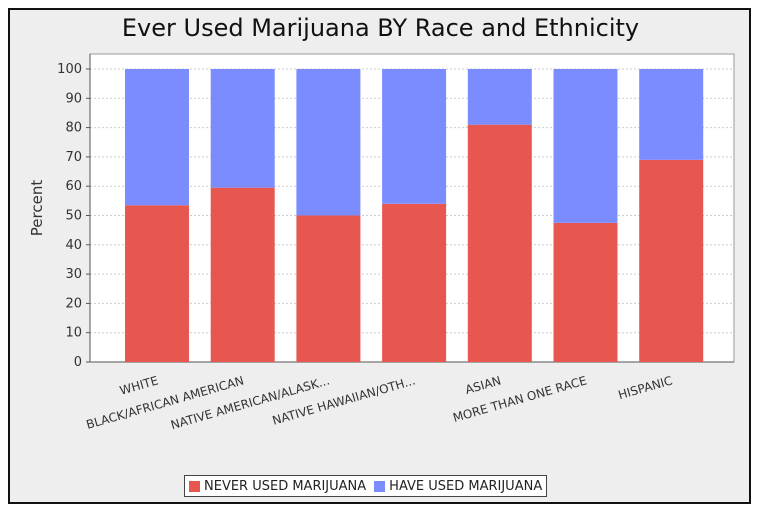 The image size is (761, 514). Describe the element at coordinates (380, 486) in the screenshot. I see `legend-swatch-have` at that location.